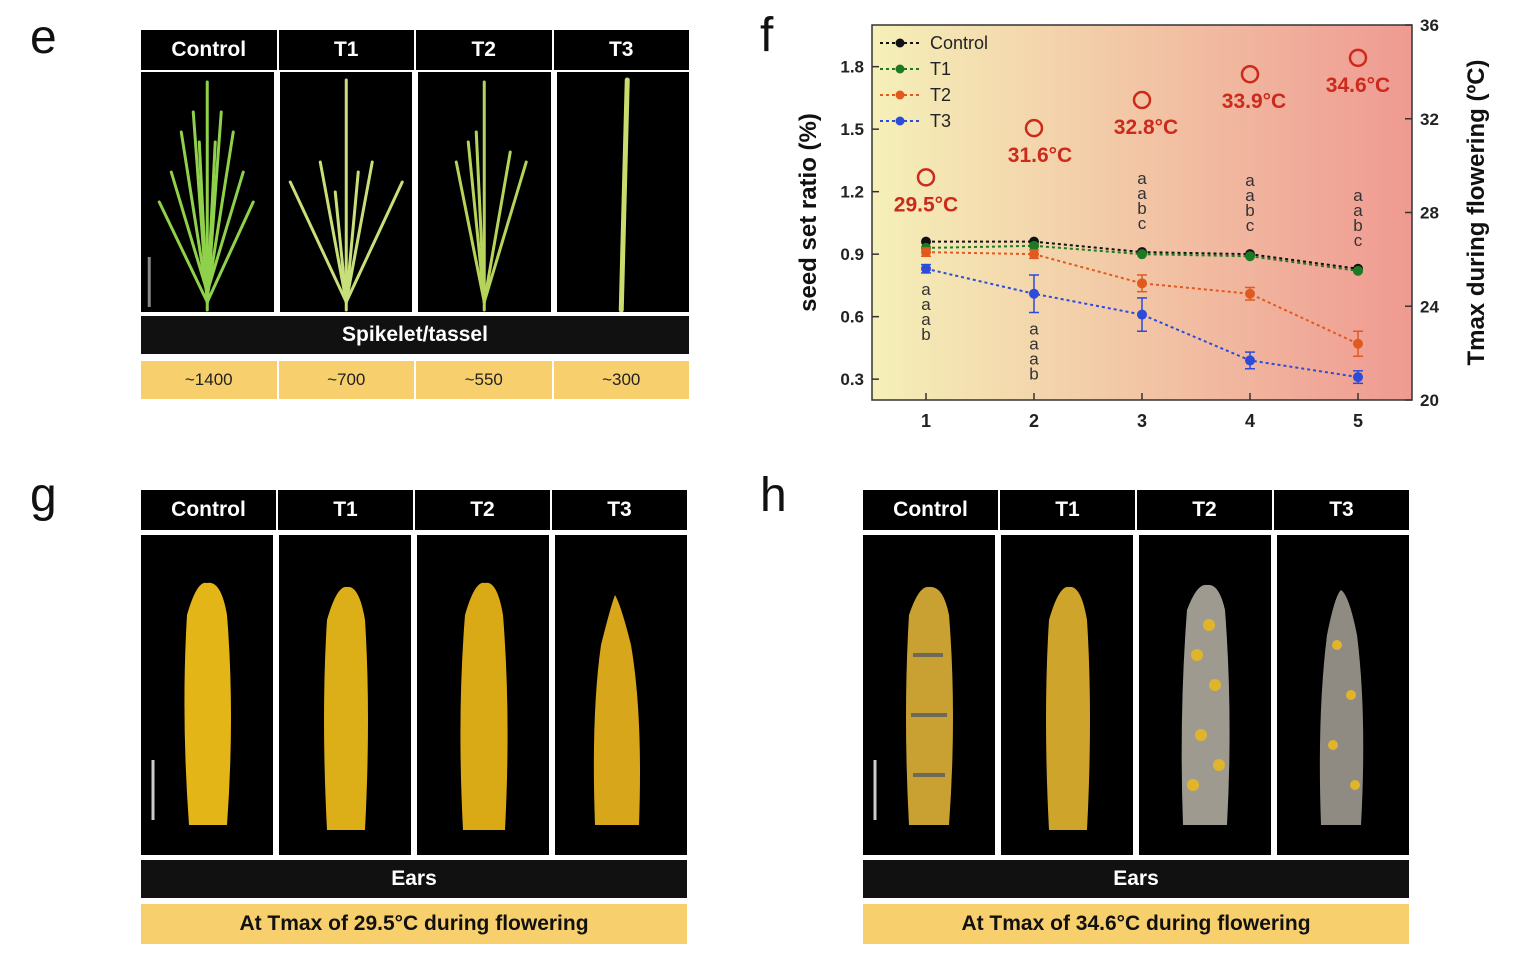 This screenshot has width=1517, height=954. Describe the element at coordinates (1254, 101) in the screenshot. I see `tmax-label: 33.9°C` at that location.